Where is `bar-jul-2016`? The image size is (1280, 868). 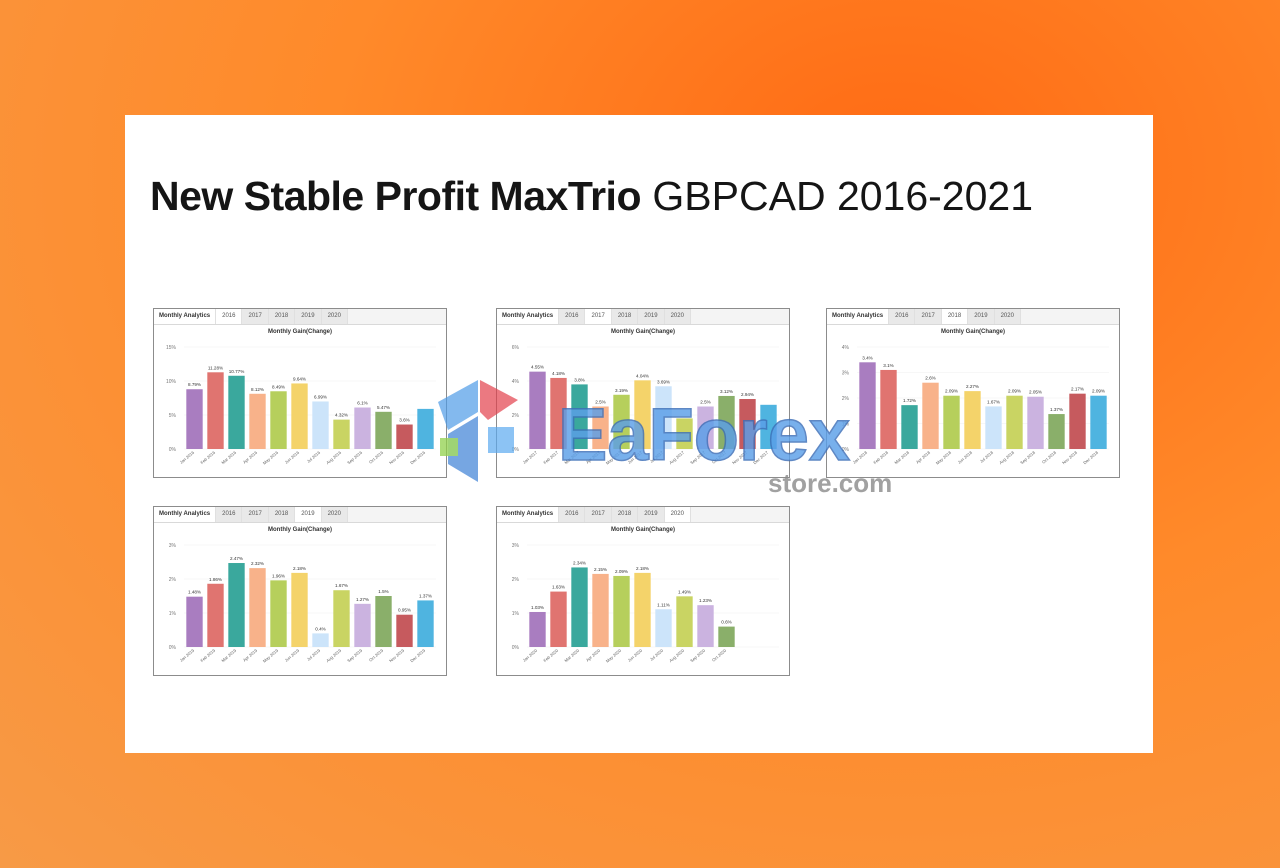
bar-jul-2016 is located at coordinates (320, 425).